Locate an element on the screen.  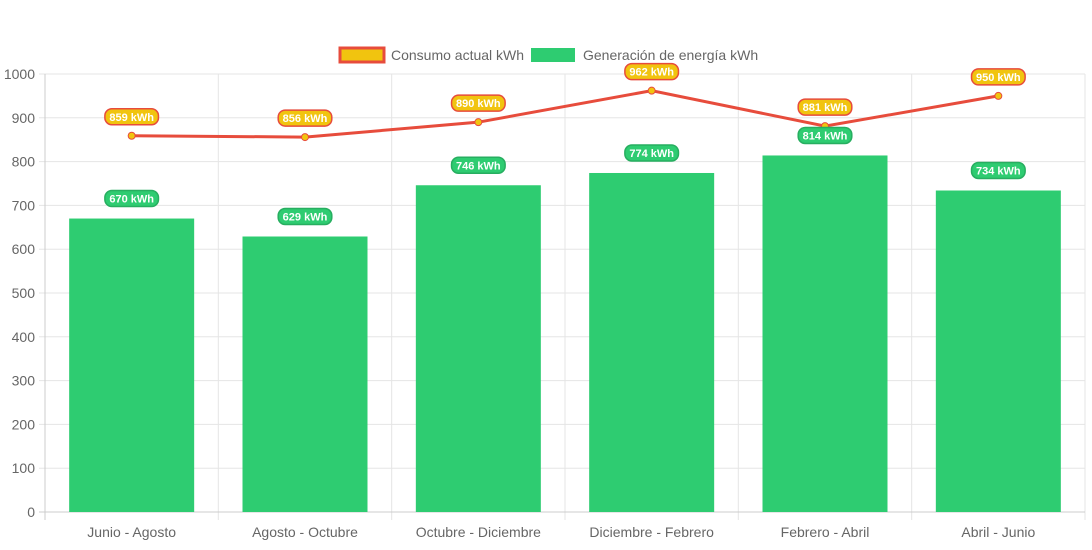
y-tick-label: 900 is located at coordinates (24, 118).